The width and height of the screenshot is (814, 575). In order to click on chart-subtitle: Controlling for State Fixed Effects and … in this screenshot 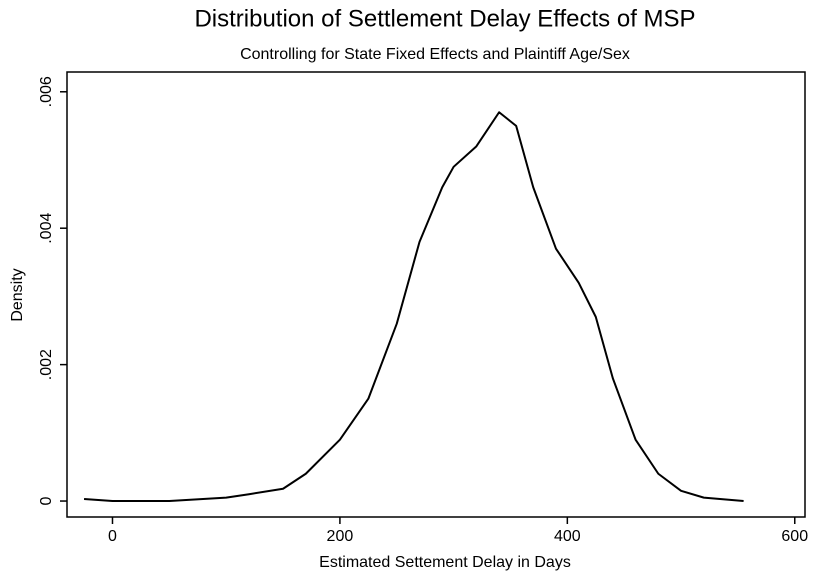, I will do `click(435, 54)`.